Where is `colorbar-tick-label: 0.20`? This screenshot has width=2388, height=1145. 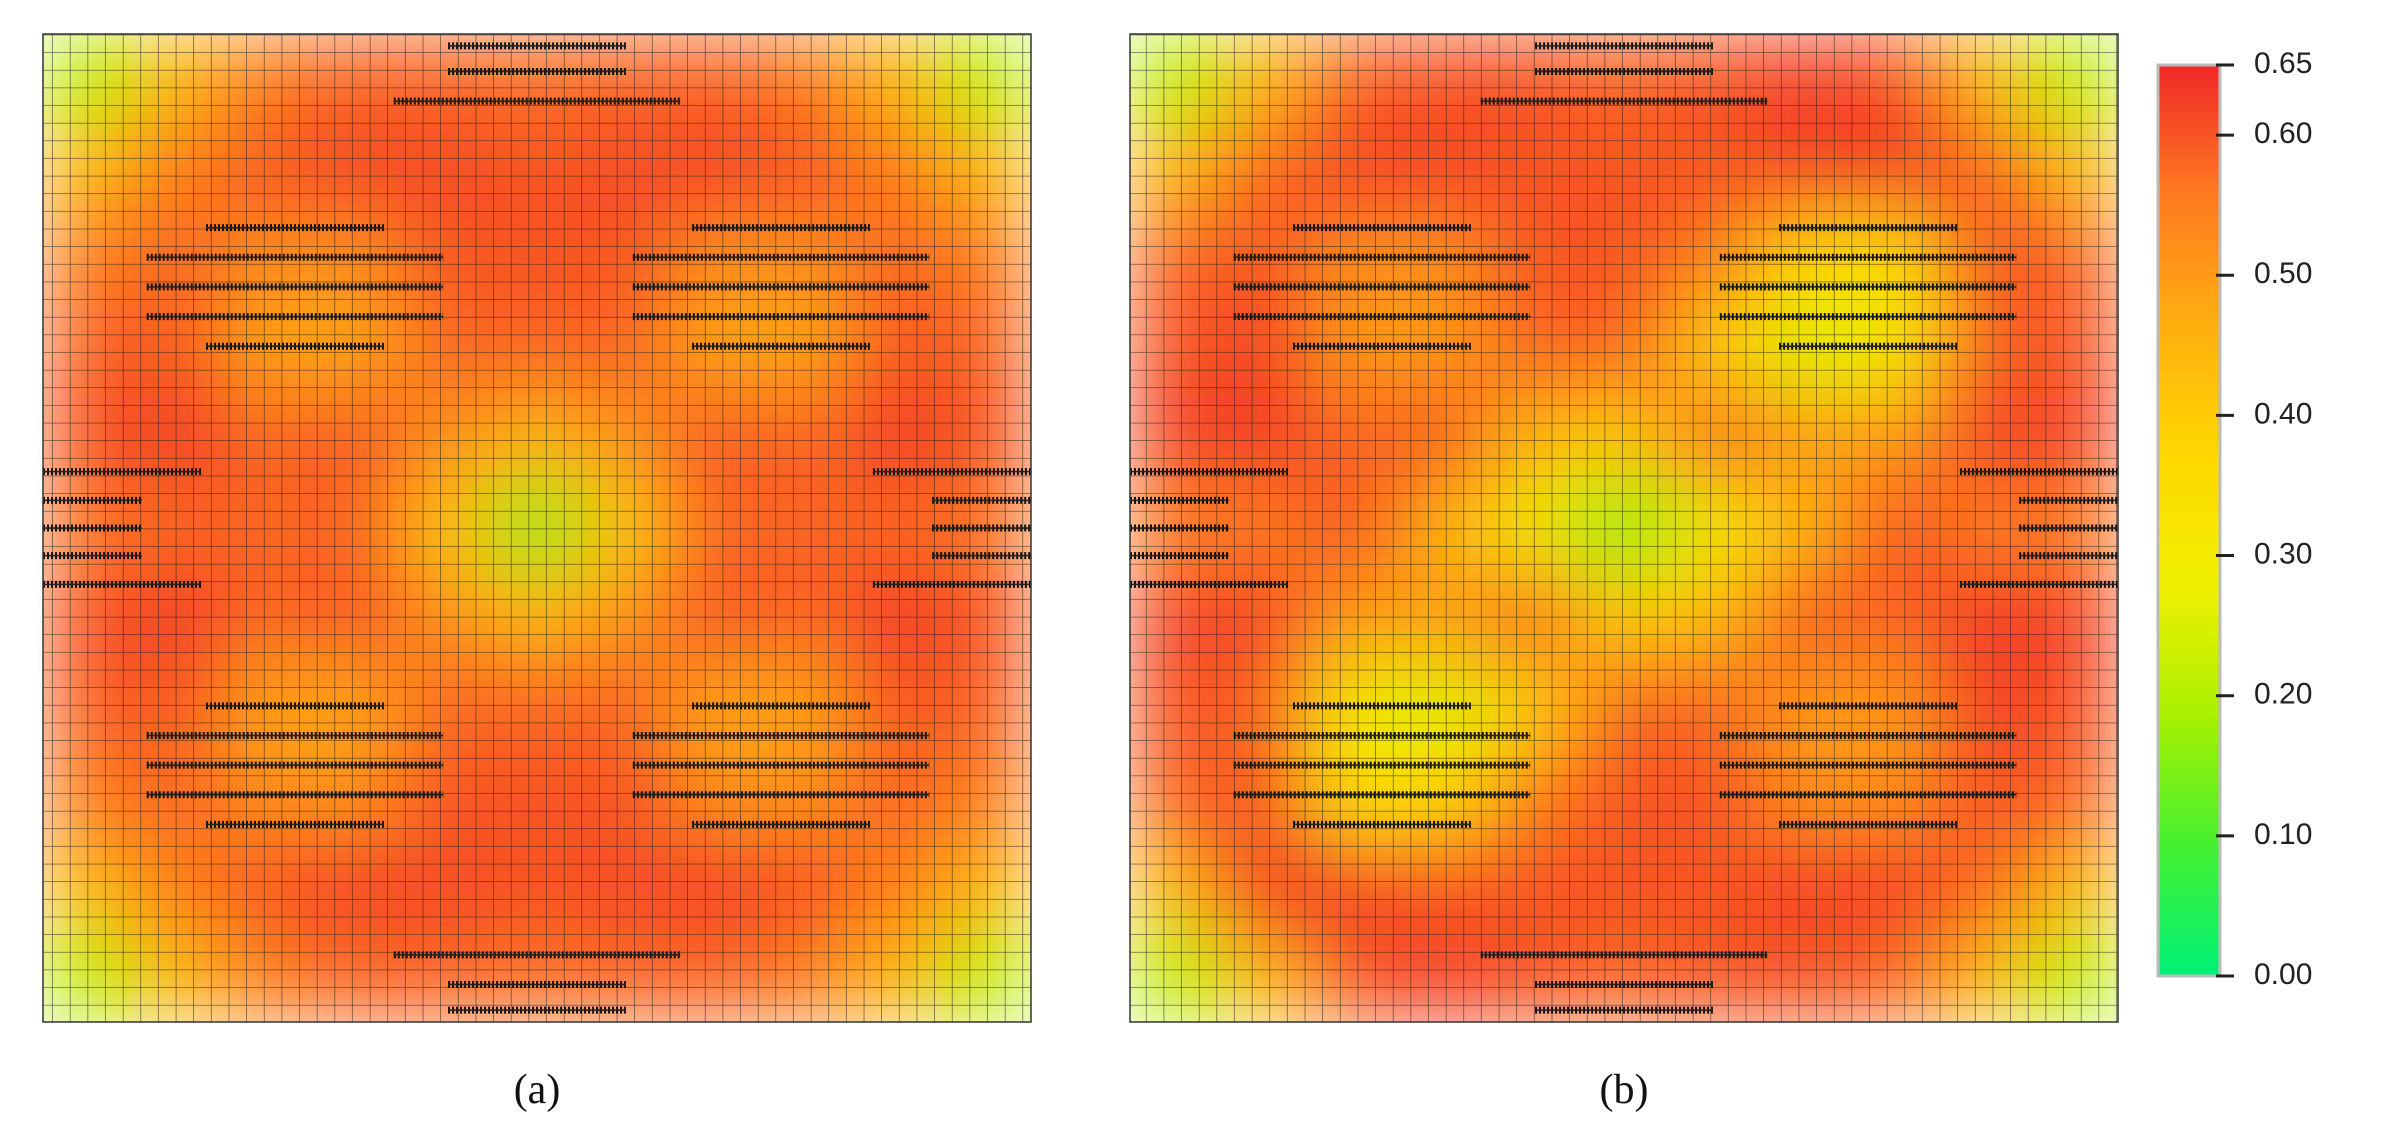 colorbar-tick-label: 0.20 is located at coordinates (2283, 694).